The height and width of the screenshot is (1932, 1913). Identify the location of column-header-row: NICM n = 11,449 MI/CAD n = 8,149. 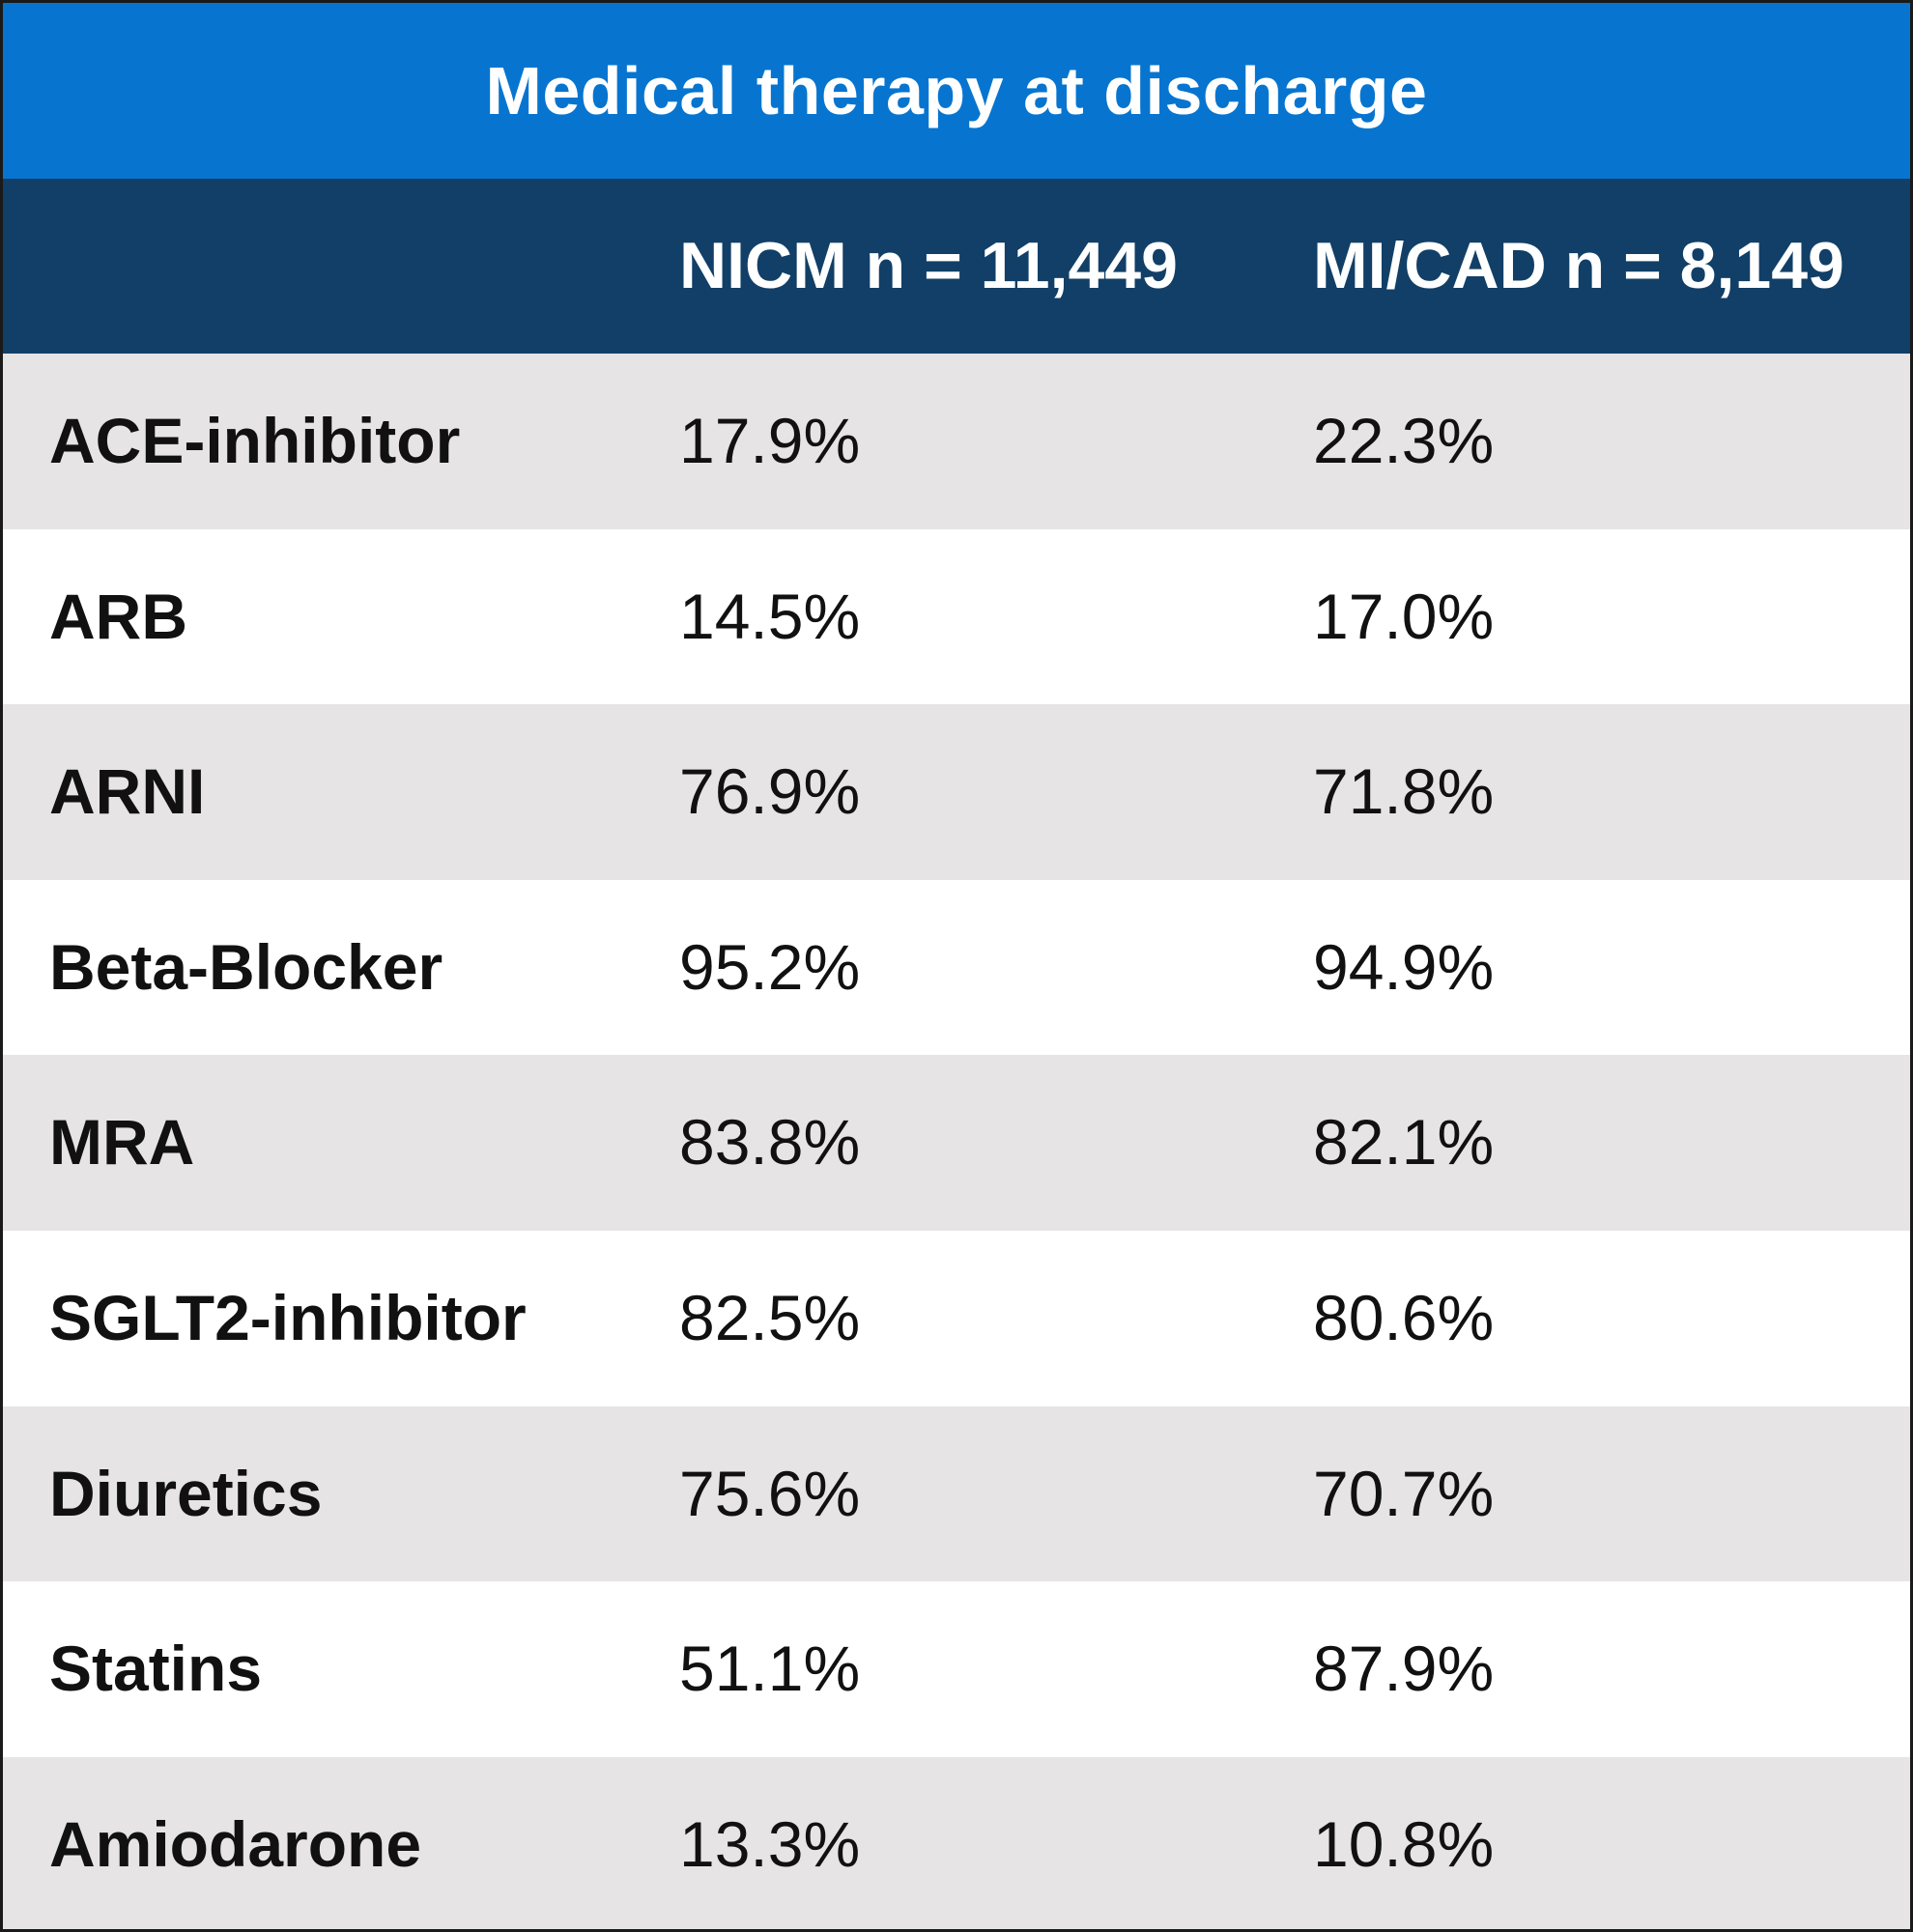
(956, 266).